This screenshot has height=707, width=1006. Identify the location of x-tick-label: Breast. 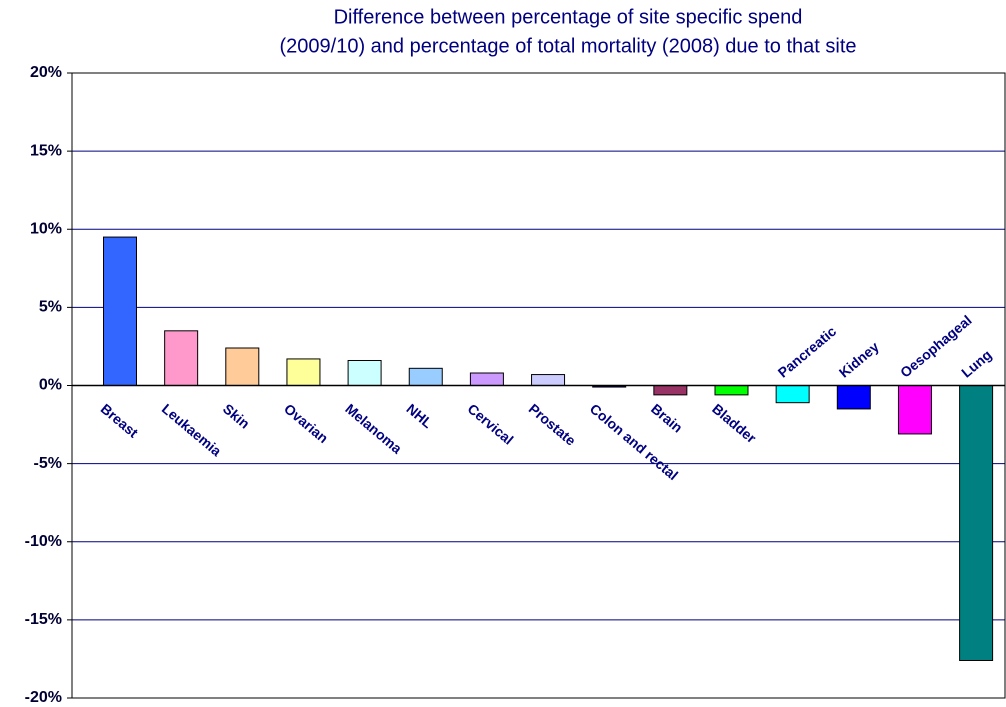
(120, 420).